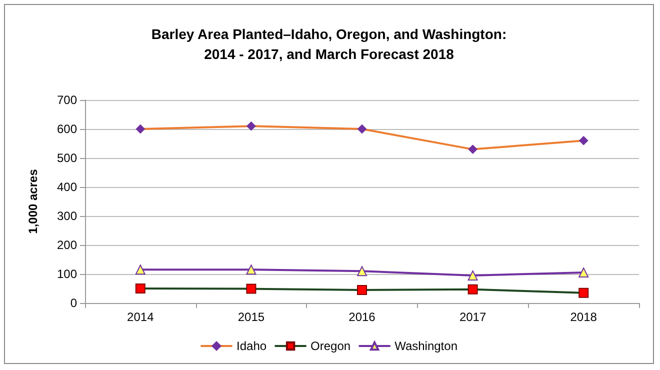  I want to click on x-tick-label: 2018, so click(584, 317).